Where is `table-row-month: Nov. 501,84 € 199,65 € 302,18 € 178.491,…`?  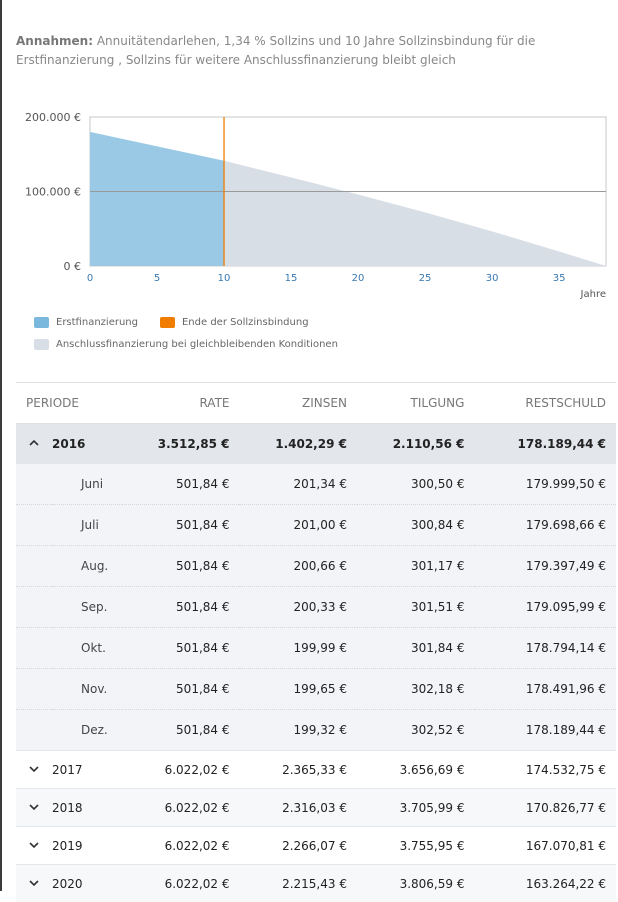
table-row-month: Nov. 501,84 € 199,65 € 302,18 € 178.491,… is located at coordinates (316, 689).